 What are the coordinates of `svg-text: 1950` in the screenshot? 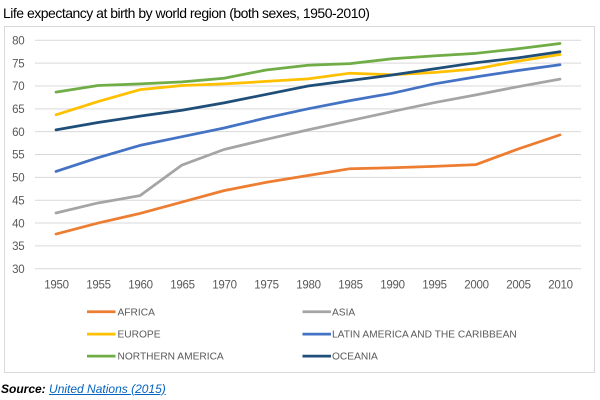 It's located at (56, 286).